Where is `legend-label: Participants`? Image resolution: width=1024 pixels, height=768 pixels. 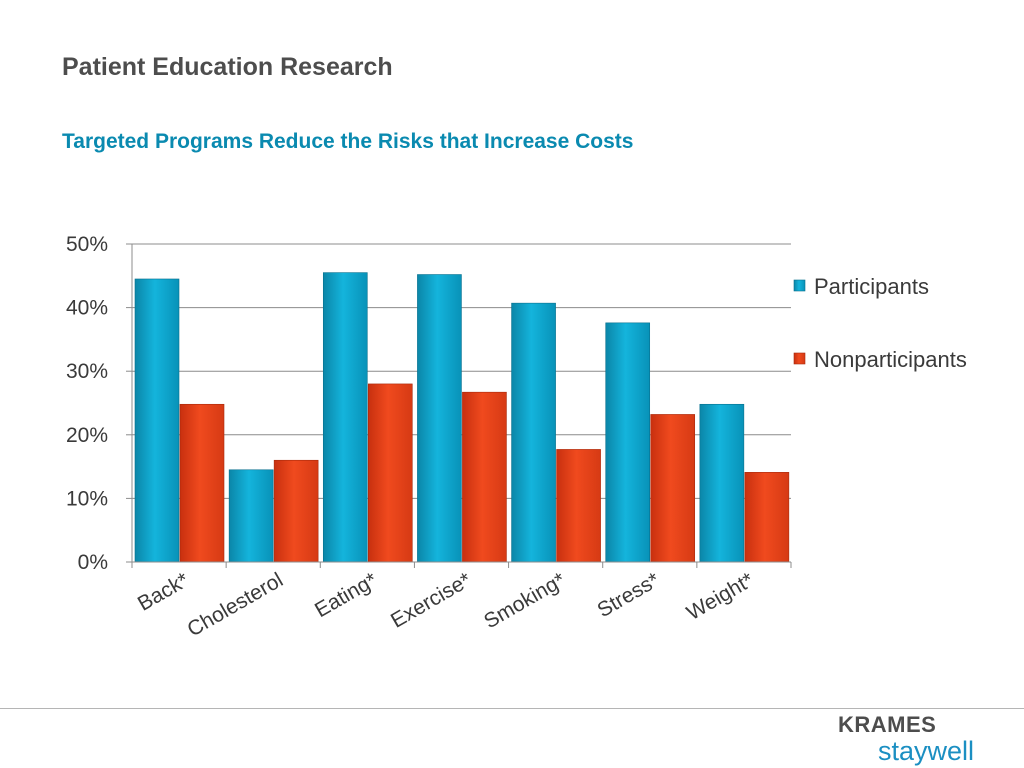
legend-label: Participants is located at coordinates (871, 286).